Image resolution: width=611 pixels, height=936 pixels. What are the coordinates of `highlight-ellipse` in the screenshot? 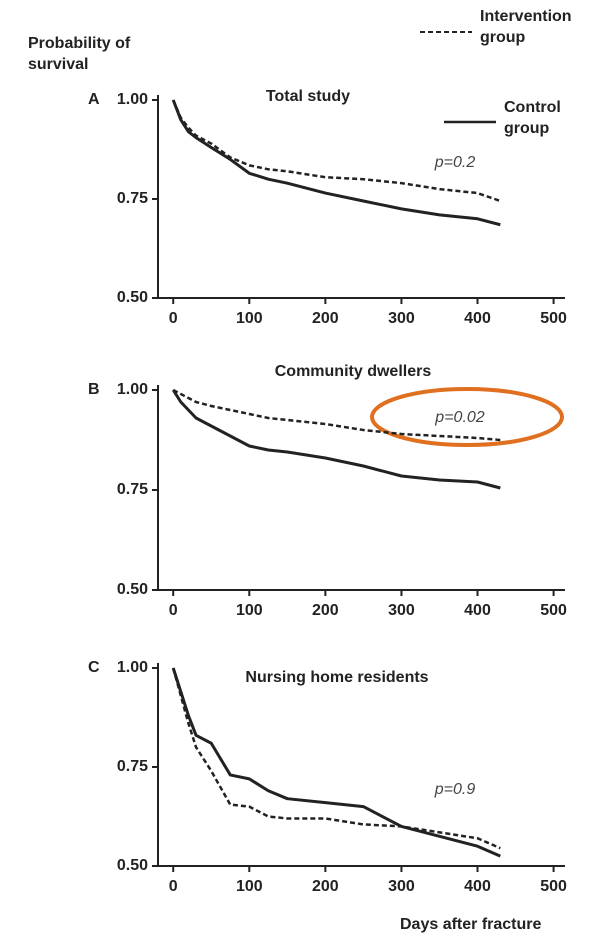 It's located at (467, 417).